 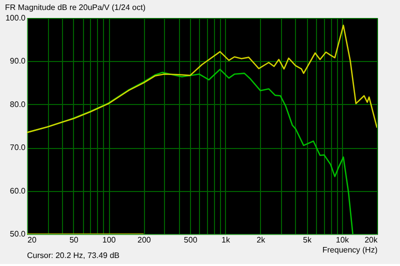 I want to click on x-tick-label: 2k, so click(x=261, y=240).